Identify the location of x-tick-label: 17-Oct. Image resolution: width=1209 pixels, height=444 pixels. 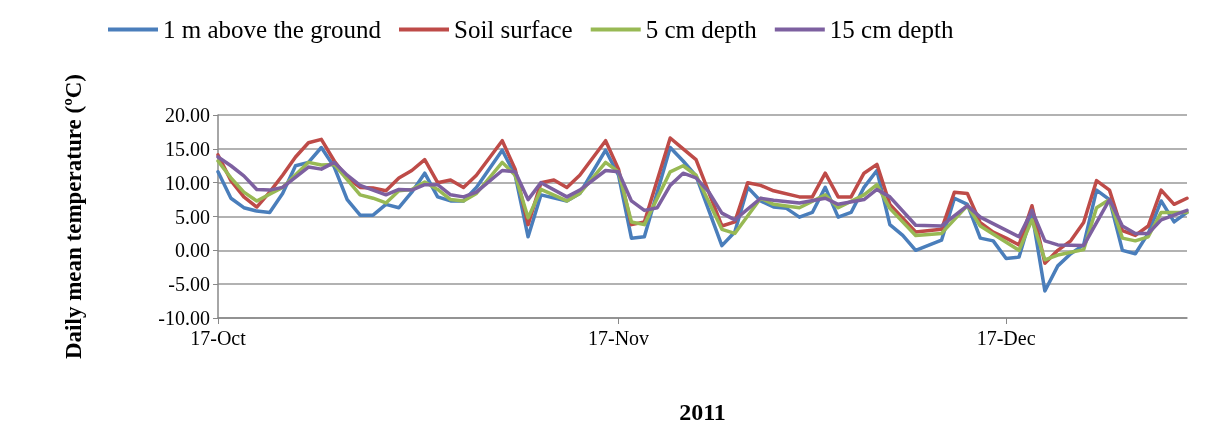
(218, 338).